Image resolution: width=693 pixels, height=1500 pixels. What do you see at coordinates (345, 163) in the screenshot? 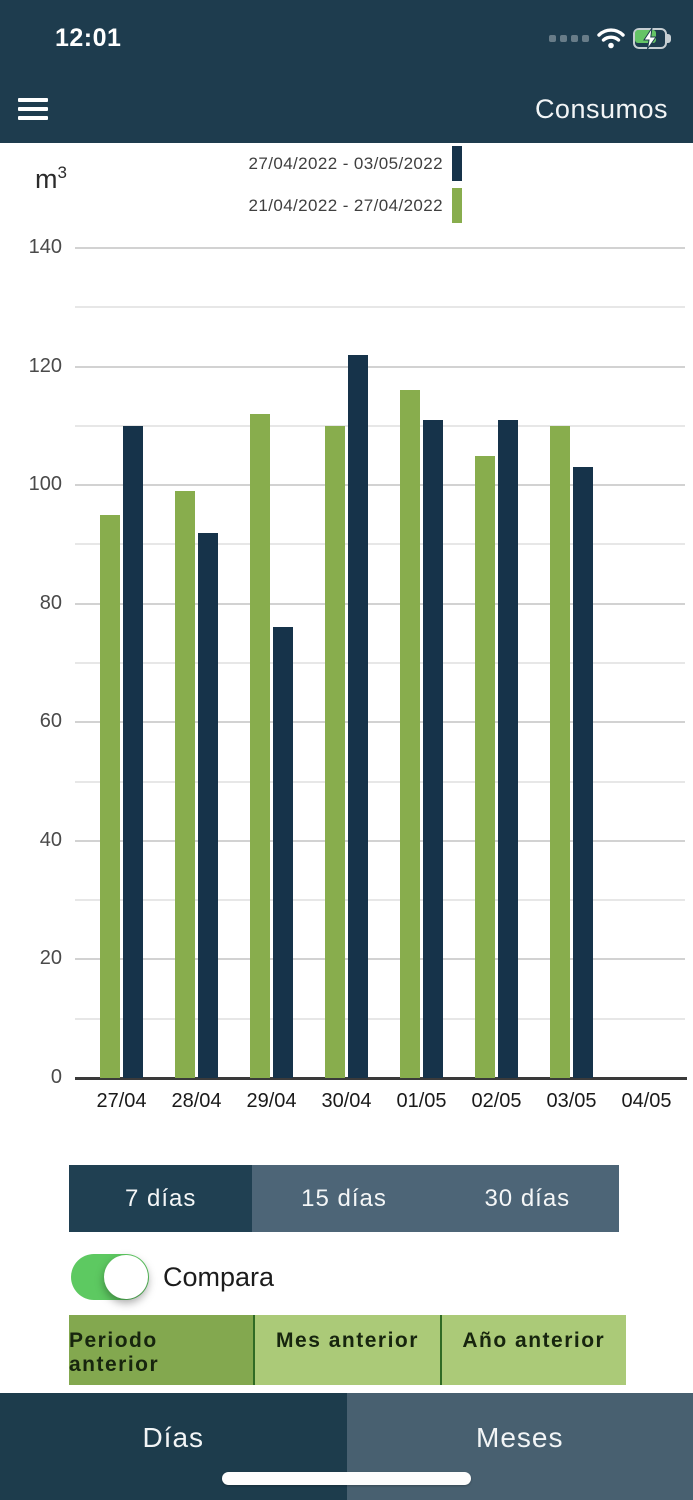
I see `legend-label: 27/04/2022 - 03/05/2022` at bounding box center [345, 163].